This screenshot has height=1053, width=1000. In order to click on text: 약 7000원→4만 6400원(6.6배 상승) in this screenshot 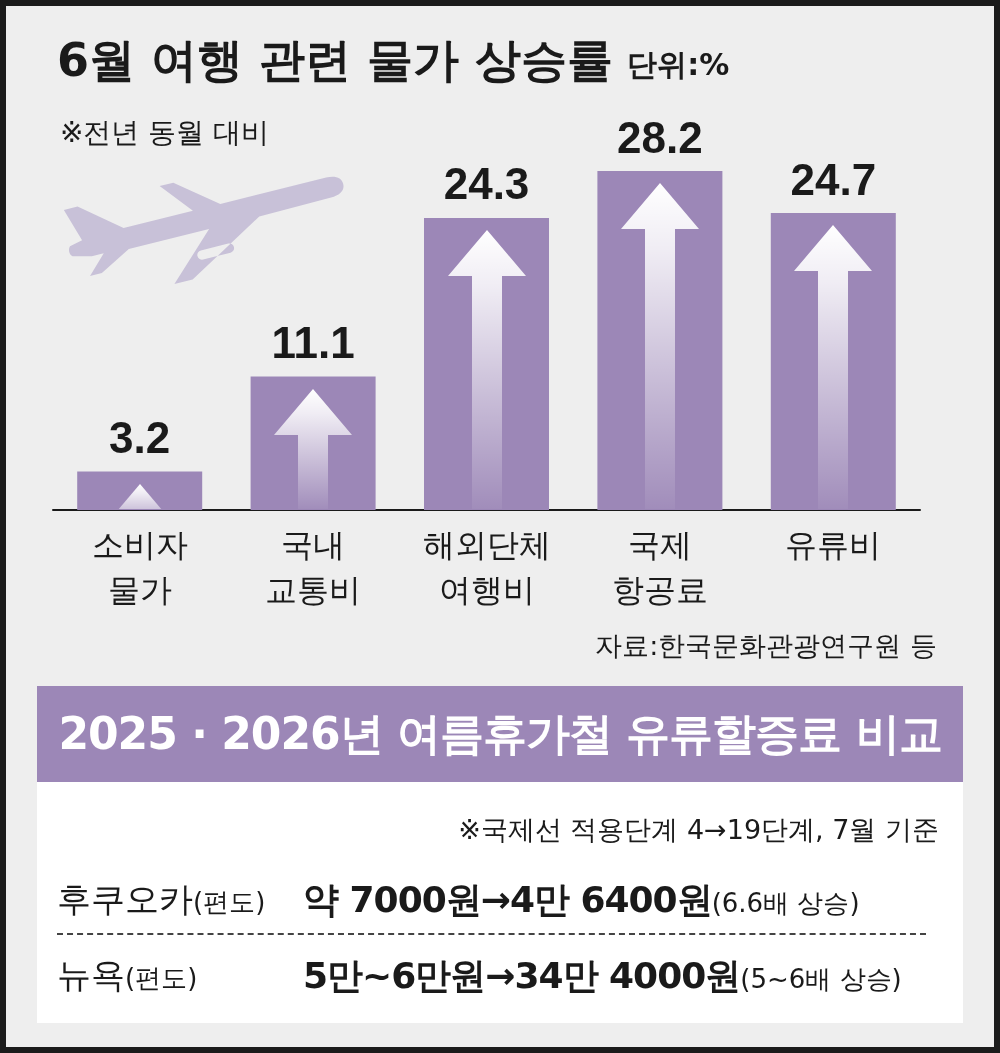, I will do `click(581, 899)`.